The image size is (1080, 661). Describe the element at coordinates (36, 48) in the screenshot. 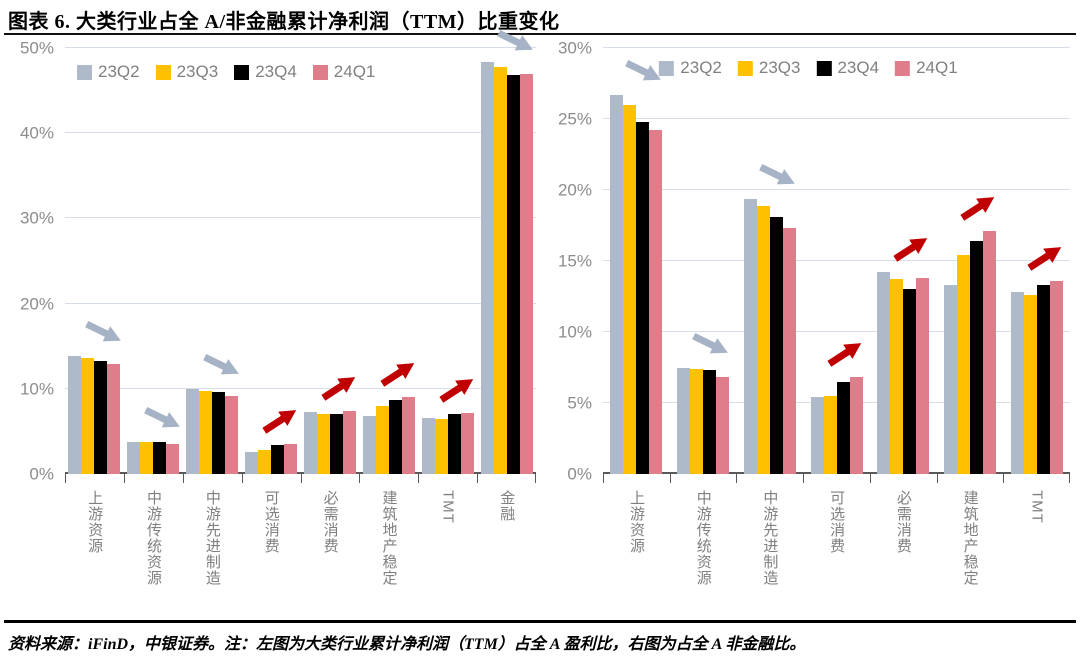

I see `y-tick-label: 50%` at that location.